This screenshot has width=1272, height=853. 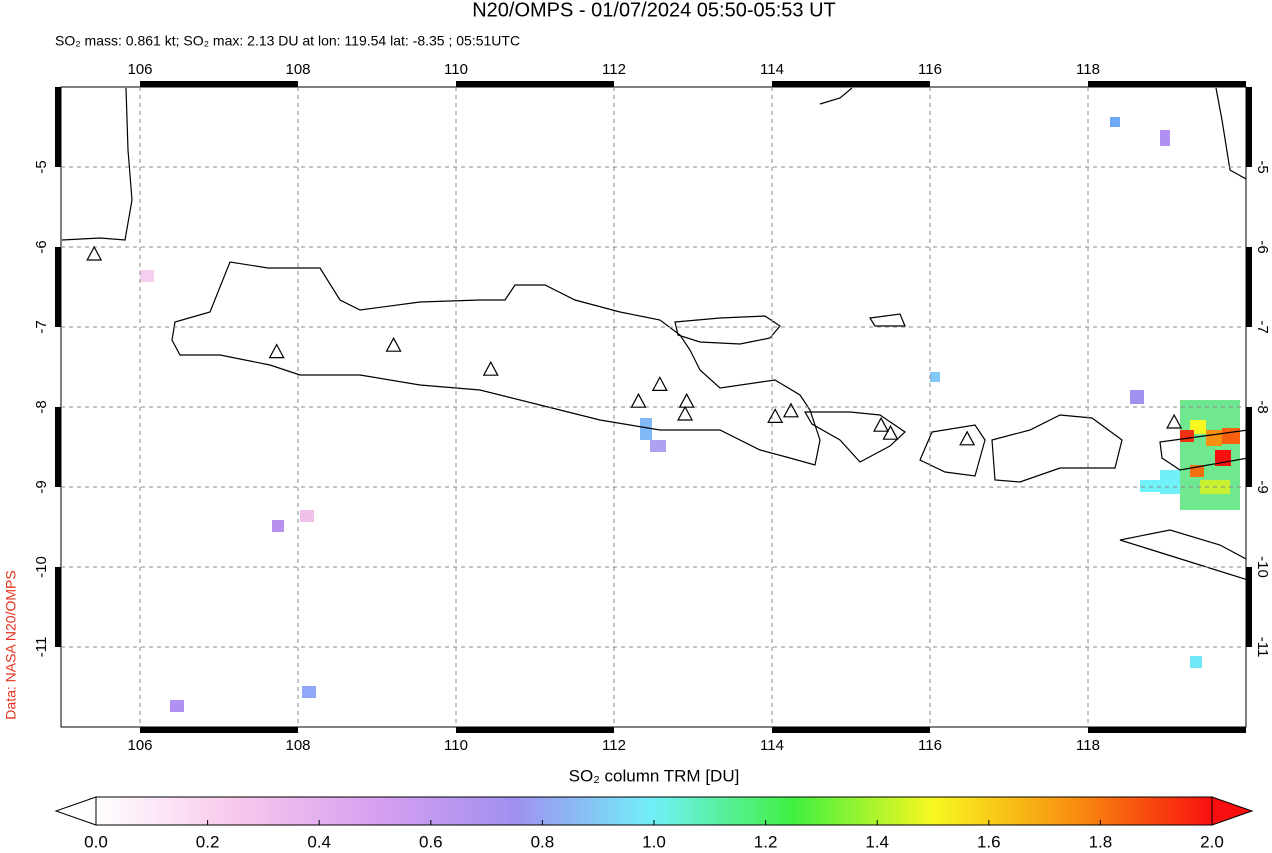 What do you see at coordinates (989, 841) in the screenshot?
I see `colorbar-tick-label: 1.6` at bounding box center [989, 841].